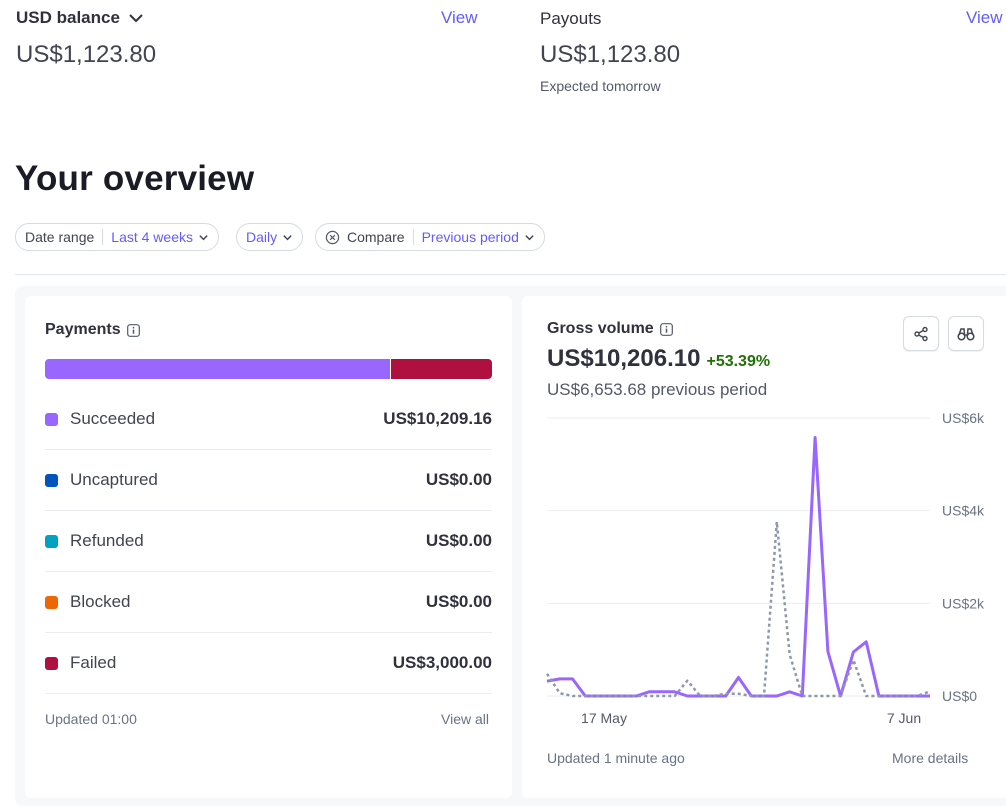 The height and width of the screenshot is (806, 1006). Describe the element at coordinates (68, 17) in the screenshot. I see `usd-balance-title: USD balance` at that location.